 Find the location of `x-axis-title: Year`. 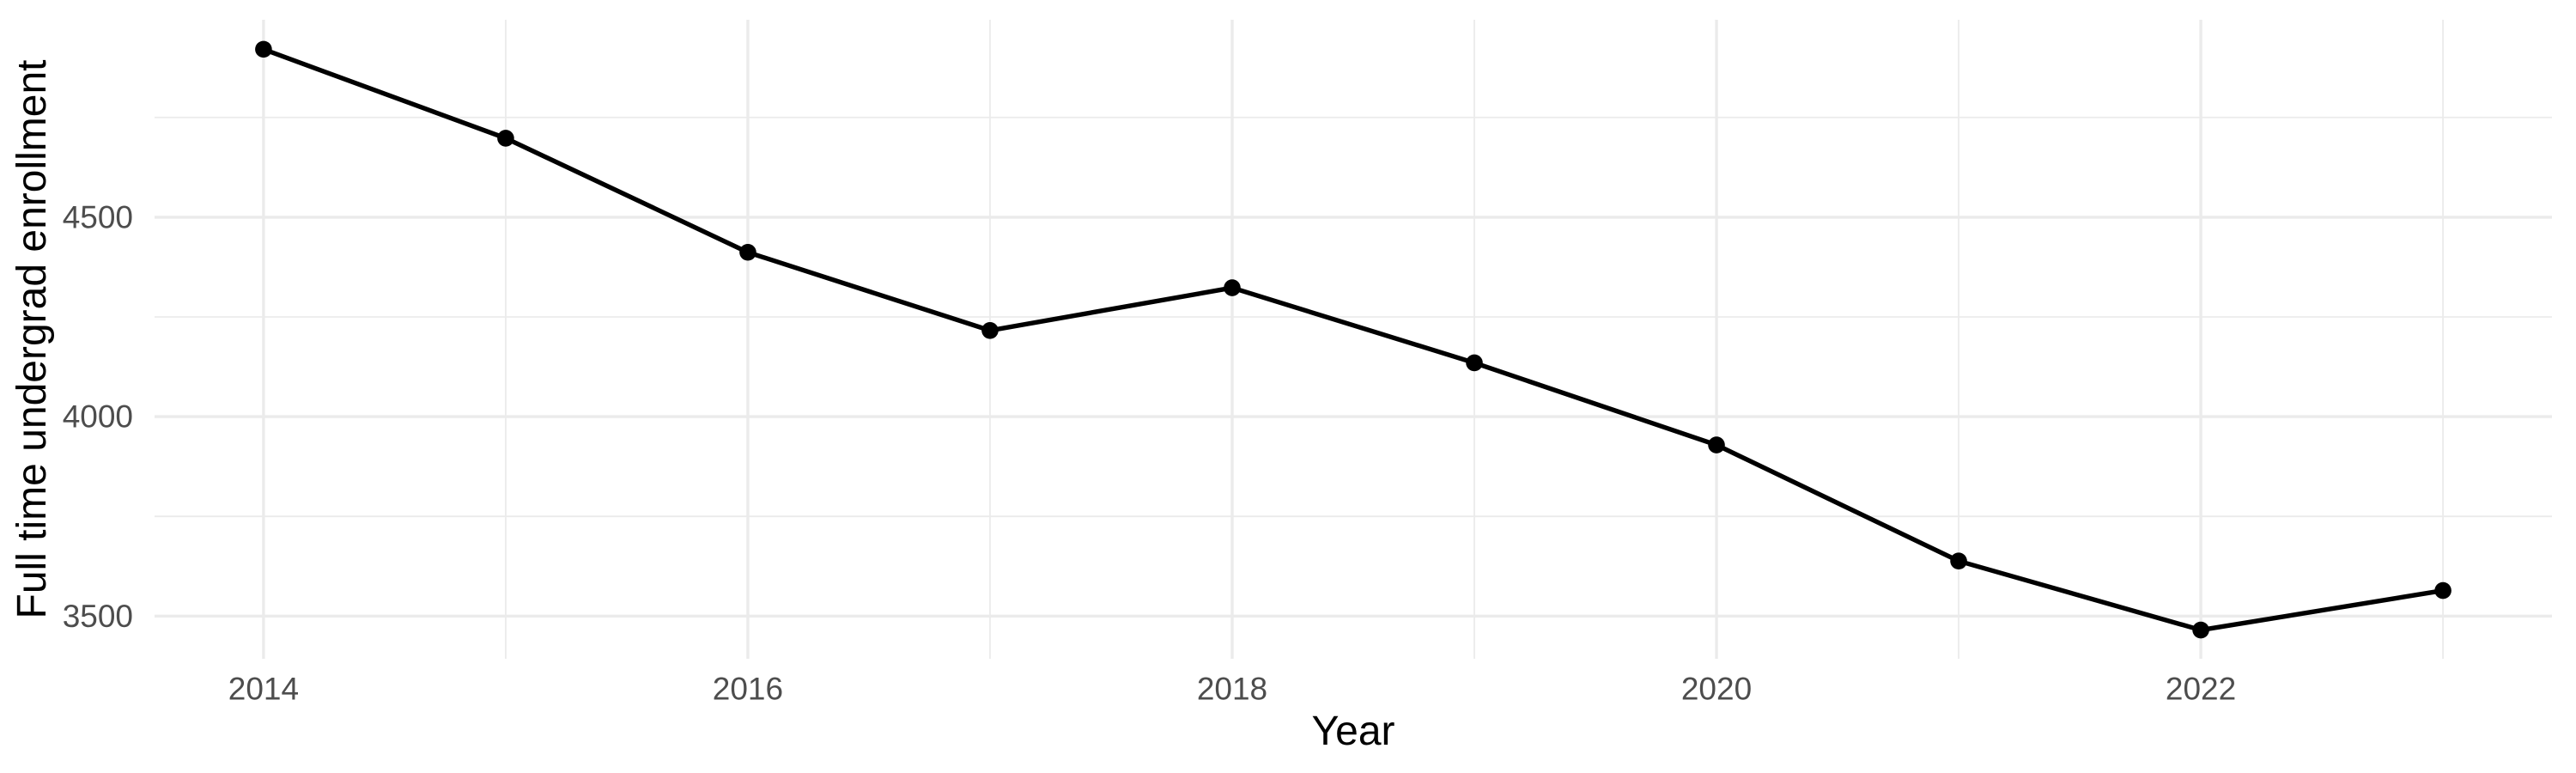

x-axis-title: Year is located at coordinates (1353, 731).